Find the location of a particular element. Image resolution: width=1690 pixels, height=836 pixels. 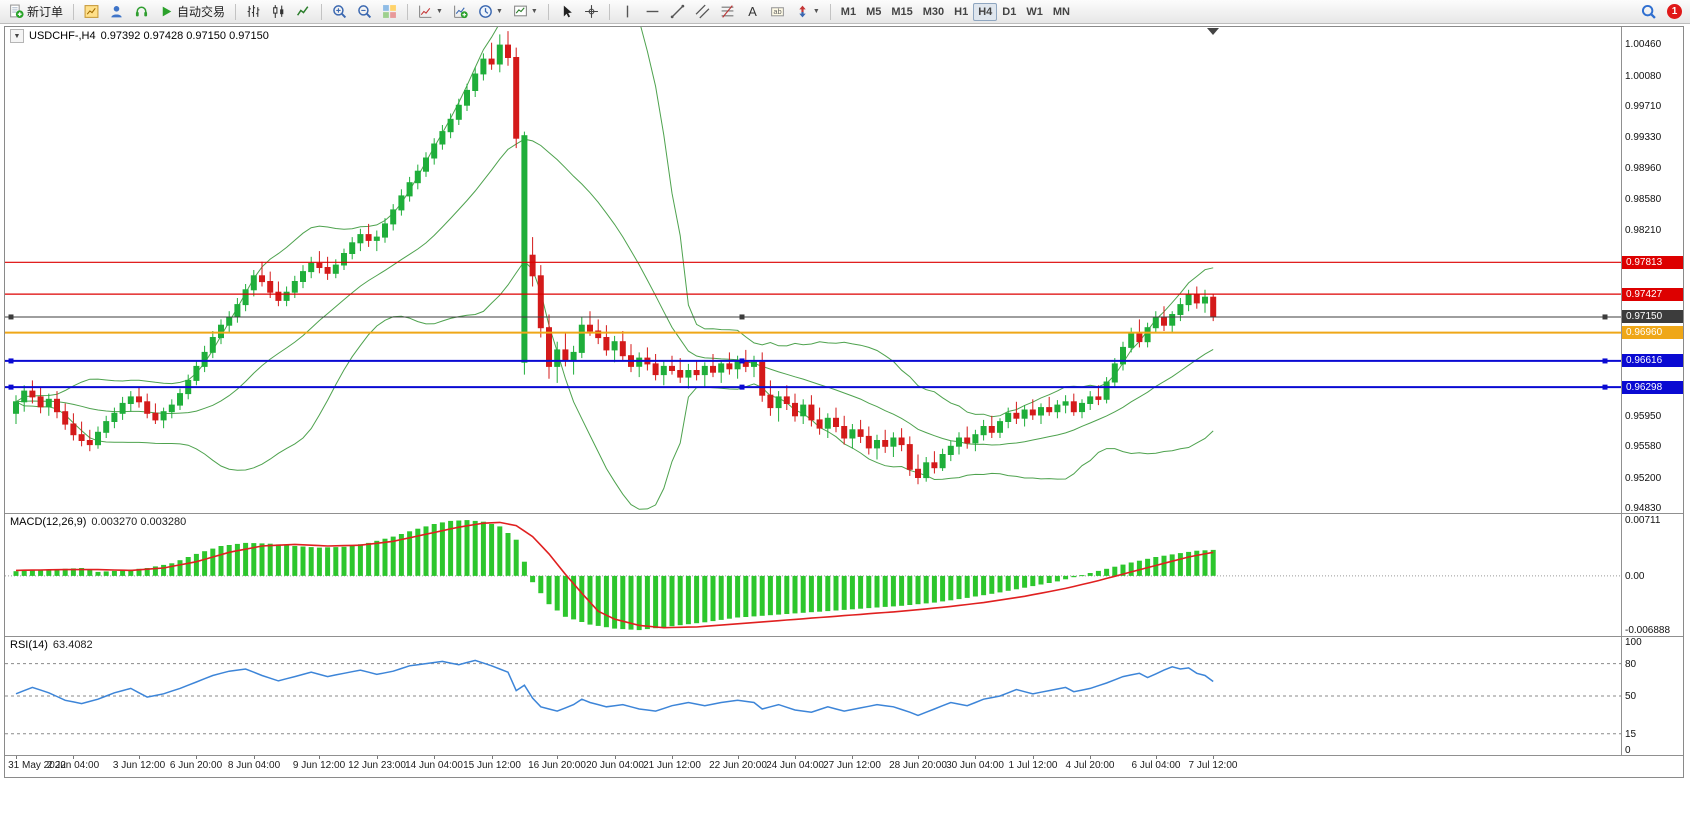

auto-trading-icon is located at coordinates (166, 11).